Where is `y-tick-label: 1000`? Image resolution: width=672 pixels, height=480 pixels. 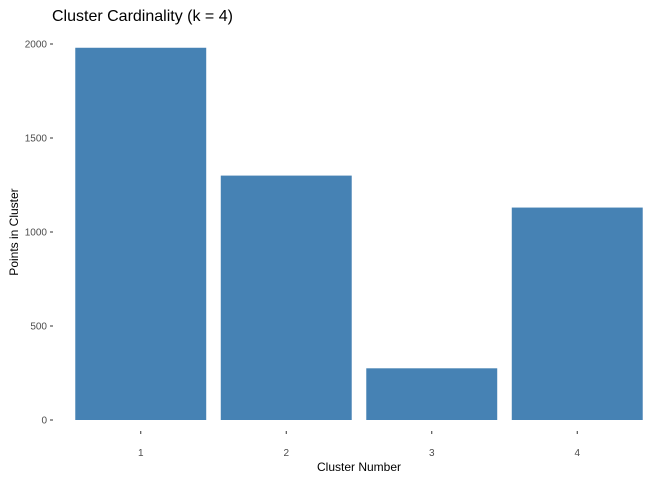
y-tick-label: 1000 is located at coordinates (36, 233).